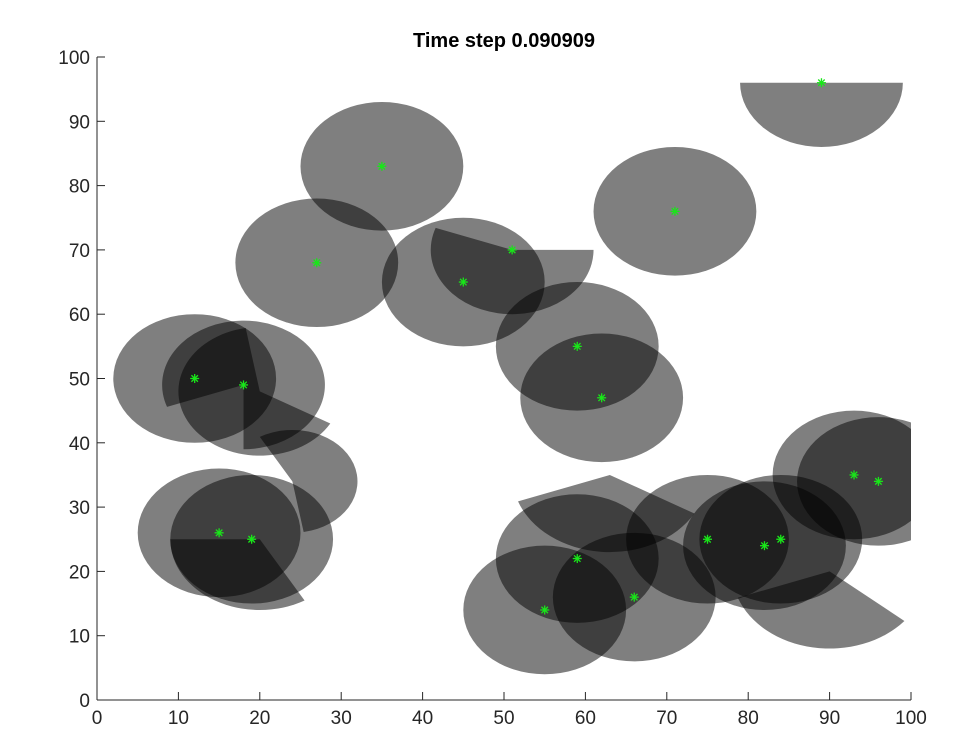 This screenshot has width=973, height=749. Describe the element at coordinates (259, 718) in the screenshot. I see `x-tick-label: 20` at that location.